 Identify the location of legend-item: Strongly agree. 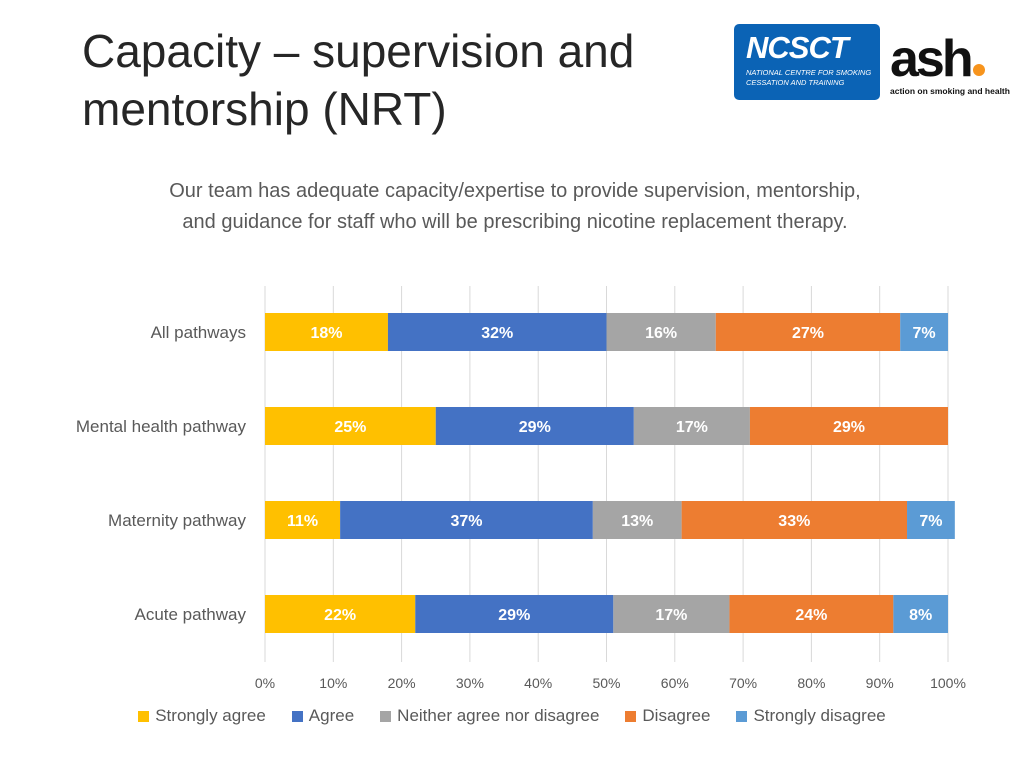
(202, 716).